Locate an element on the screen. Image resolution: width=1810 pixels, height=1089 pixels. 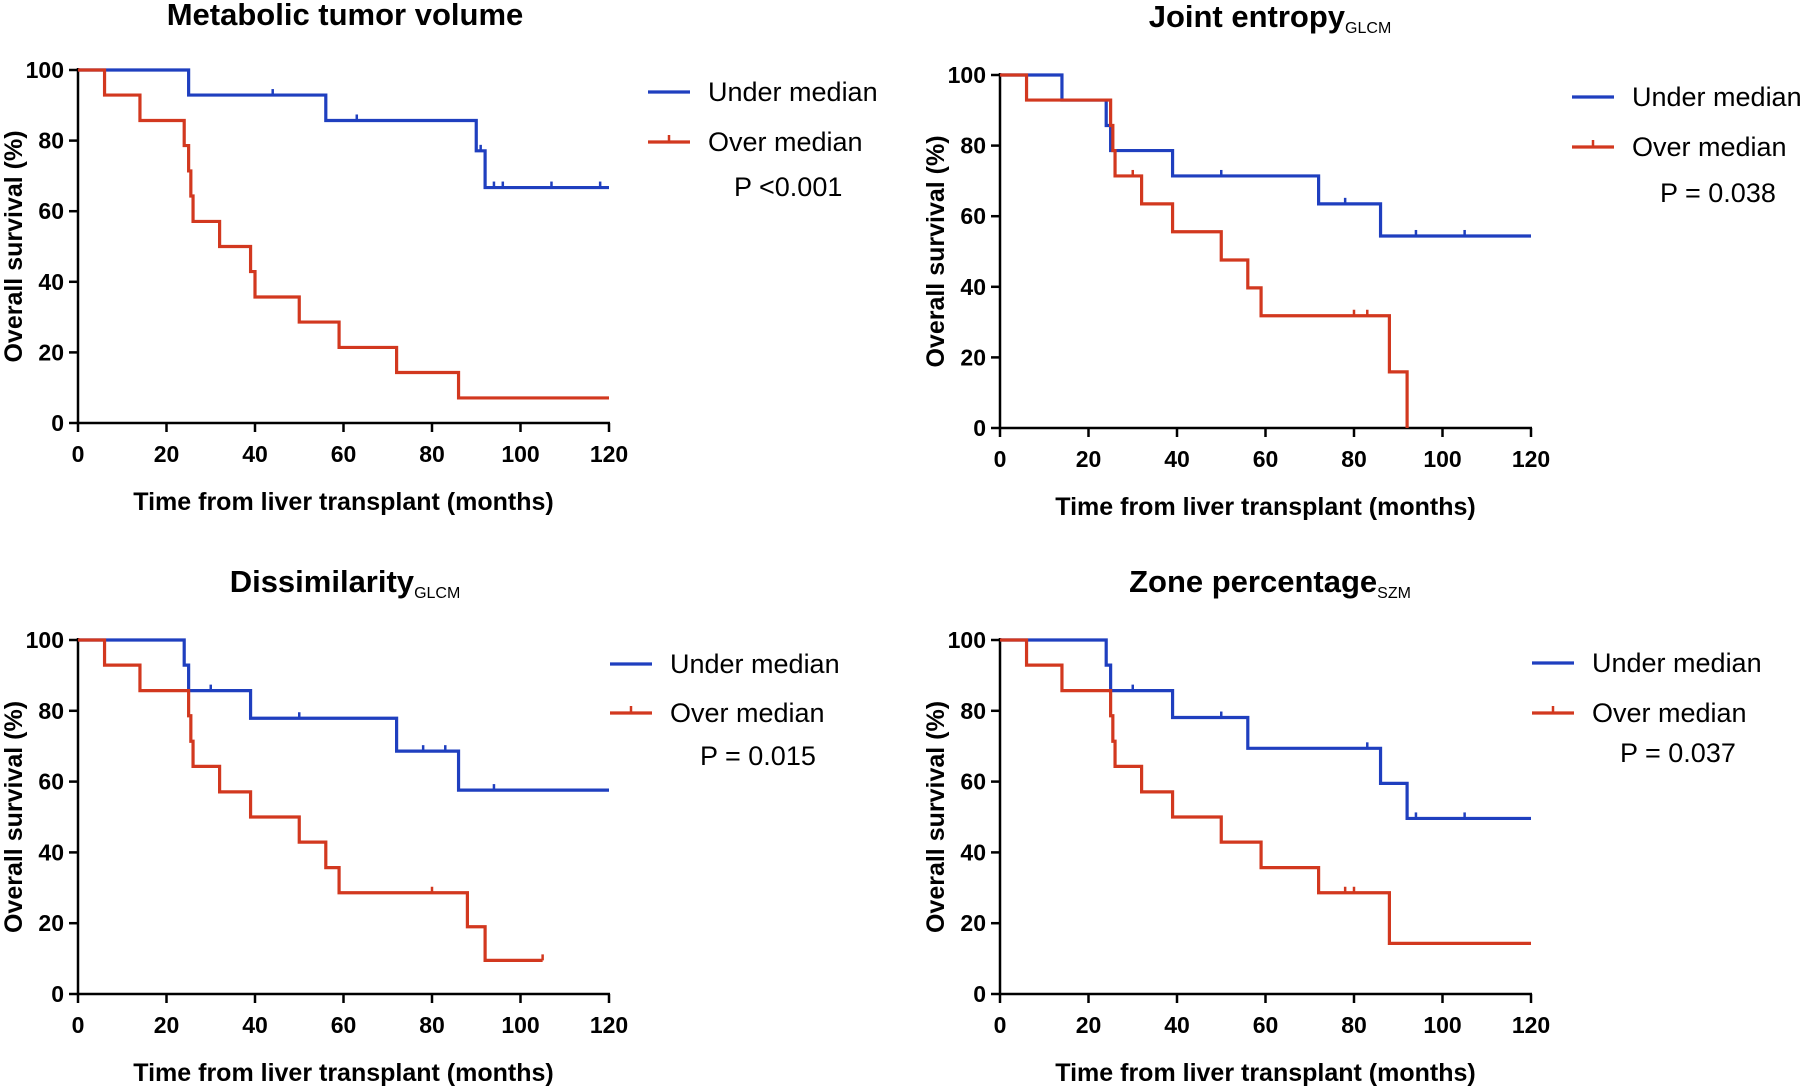
chart-title: DissimilarityGLCM is located at coordinates (345, 583).